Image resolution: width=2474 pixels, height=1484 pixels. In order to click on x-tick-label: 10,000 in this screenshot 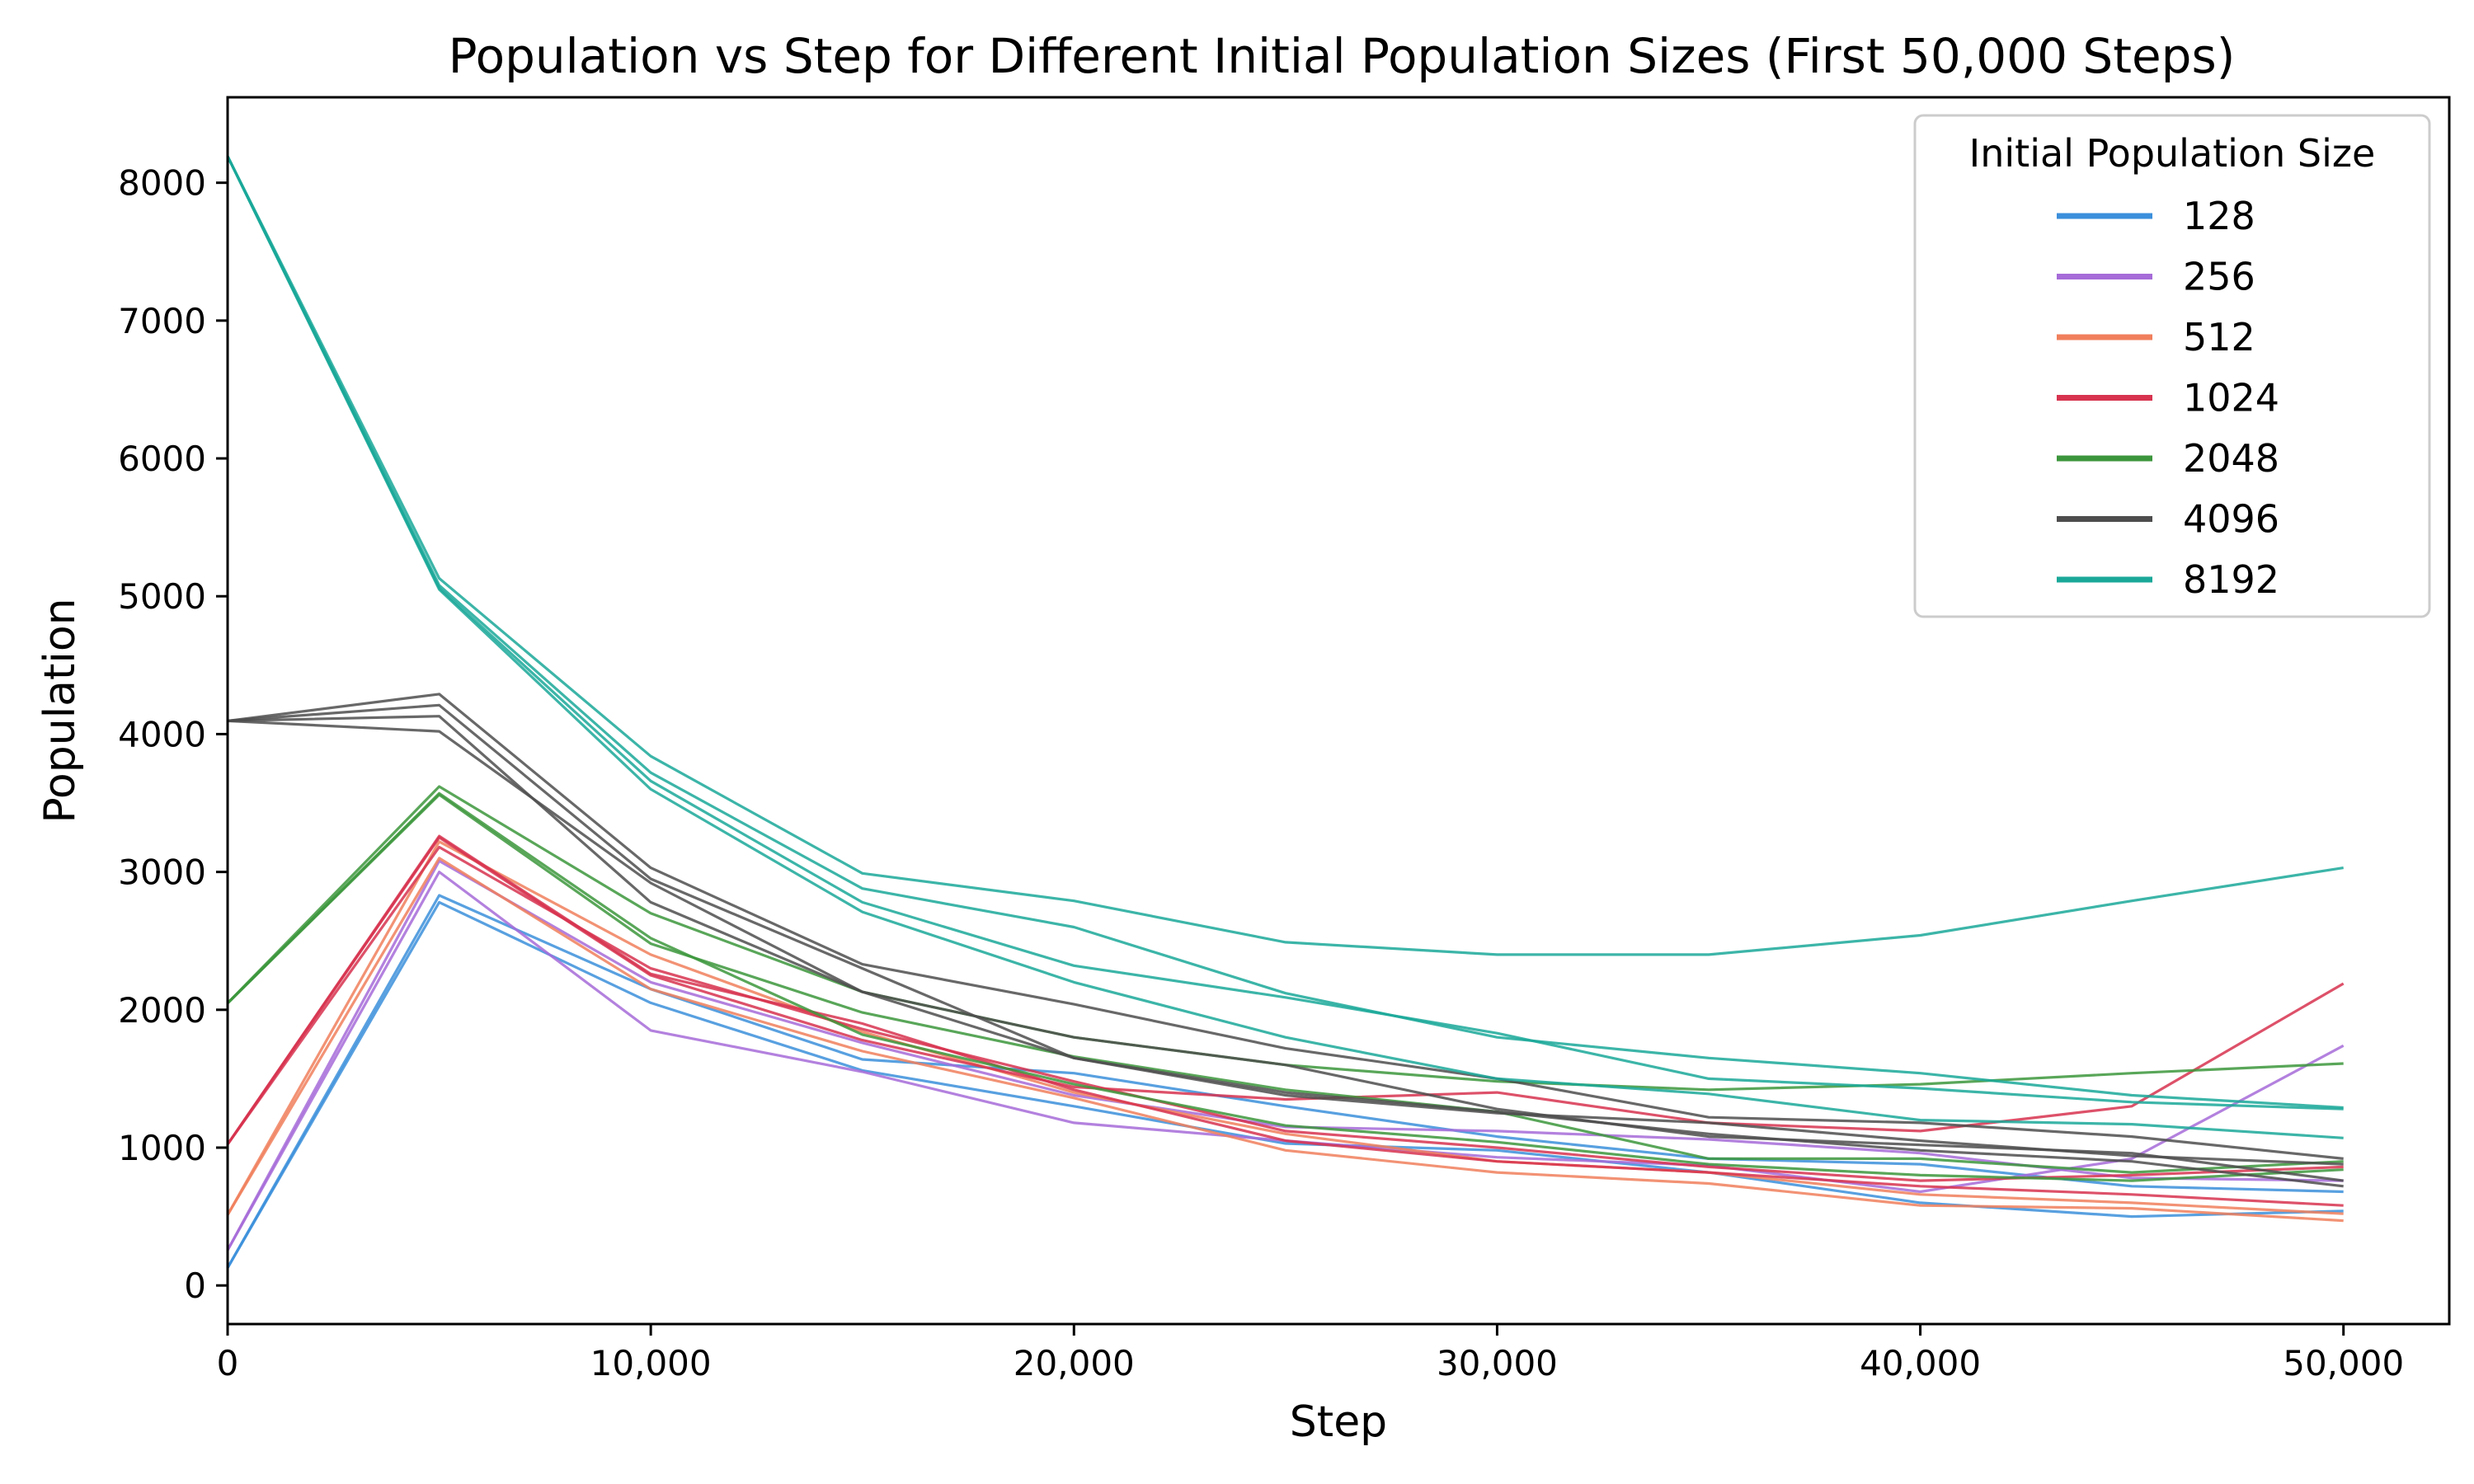, I will do `click(651, 1363)`.